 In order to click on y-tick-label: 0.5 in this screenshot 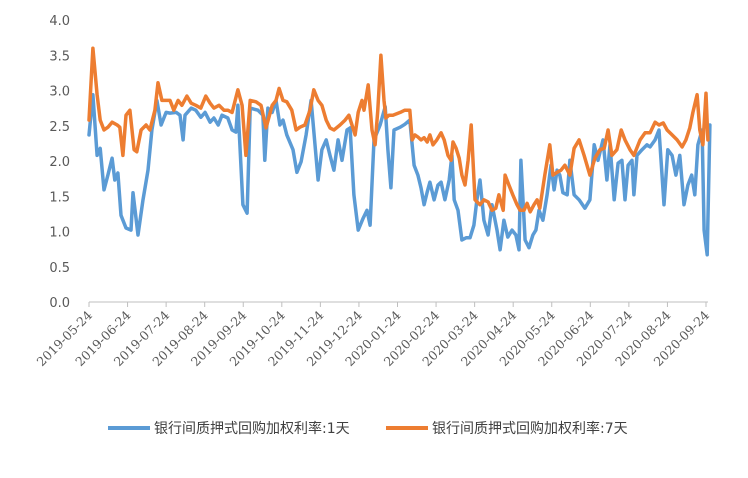, I will do `click(59, 268)`.